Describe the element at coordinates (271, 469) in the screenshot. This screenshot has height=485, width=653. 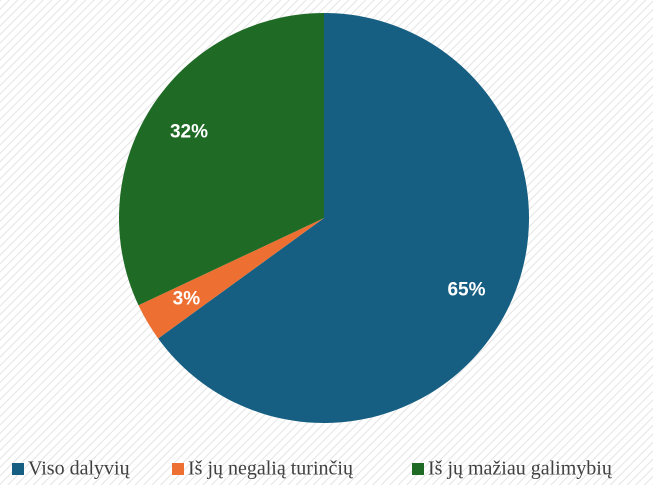
I see `legend-label: Iš jų negalią turinčių` at that location.